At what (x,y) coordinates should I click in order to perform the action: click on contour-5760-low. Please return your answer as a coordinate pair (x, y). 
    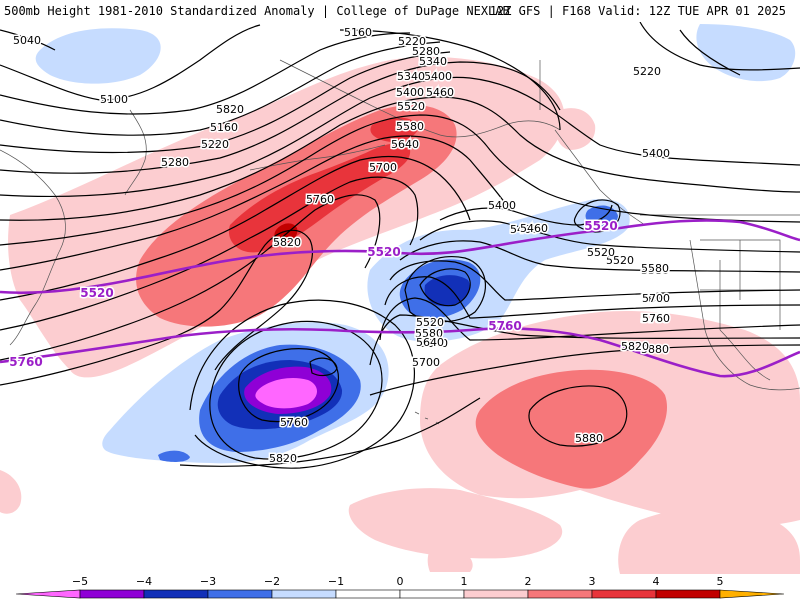
    Looking at the image, I should click on (288, 385).